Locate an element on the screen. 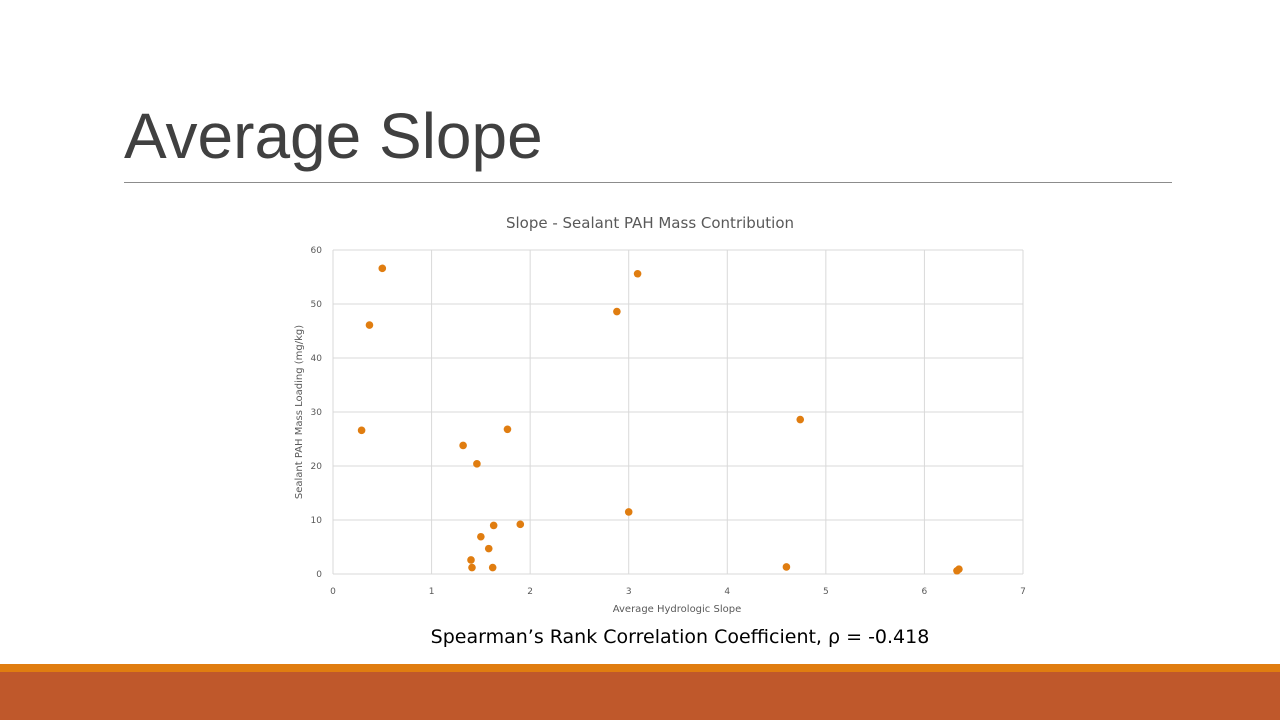 This screenshot has height=720, width=1280. chart-title: Slope - Sealant PAH Mass Contribution is located at coordinates (650, 223).